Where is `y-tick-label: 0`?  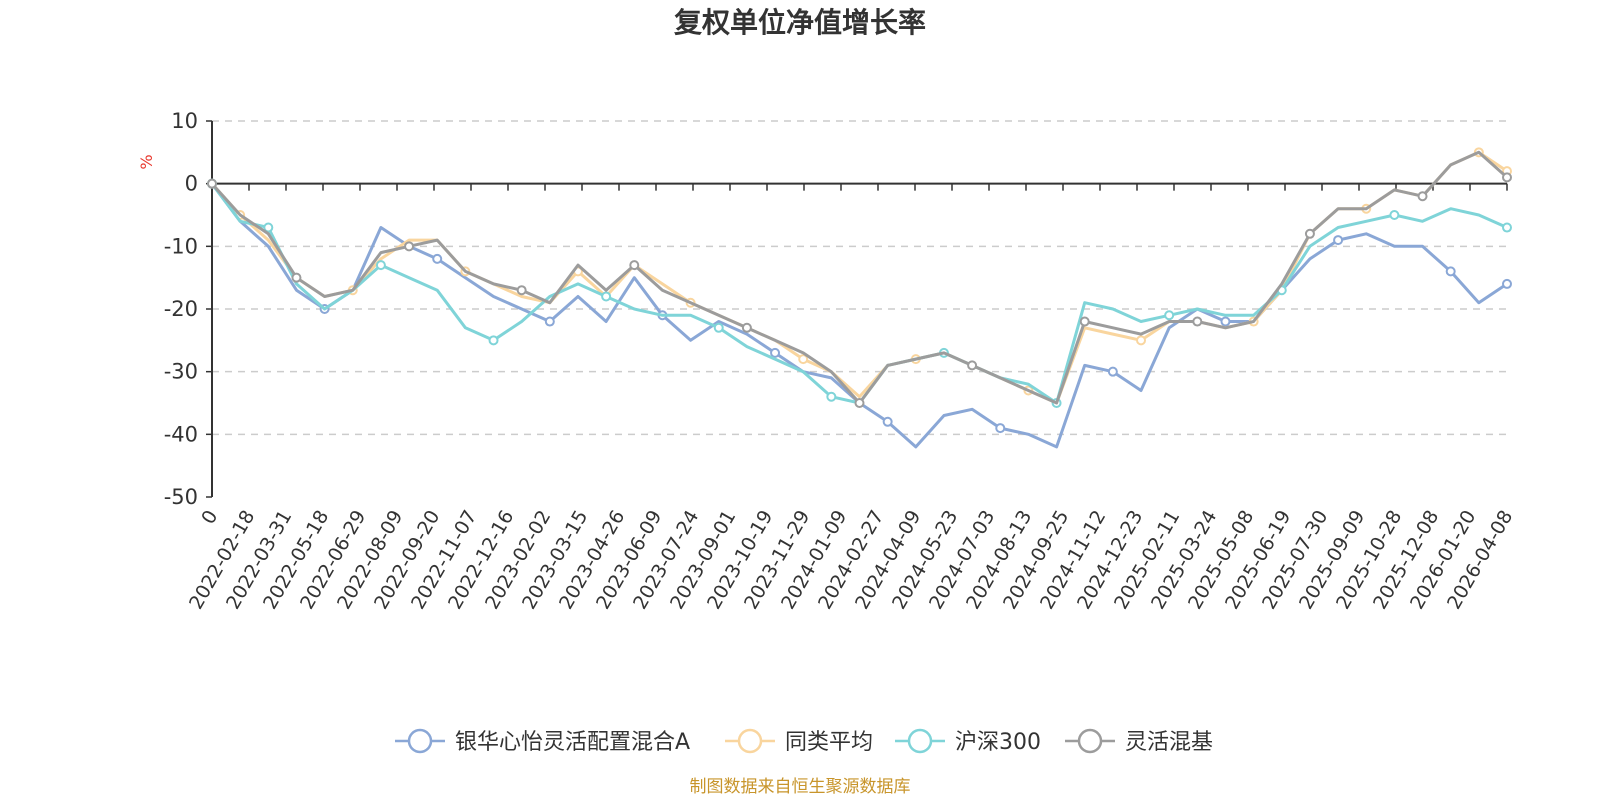
y-tick-label: 0 is located at coordinates (191, 184).